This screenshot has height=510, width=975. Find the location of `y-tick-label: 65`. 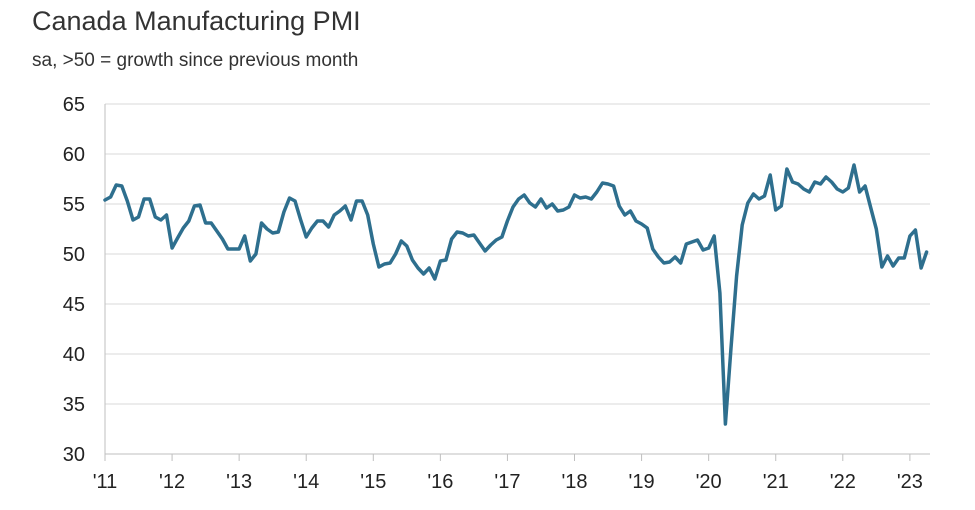

y-tick-label: 65 is located at coordinates (74, 105).